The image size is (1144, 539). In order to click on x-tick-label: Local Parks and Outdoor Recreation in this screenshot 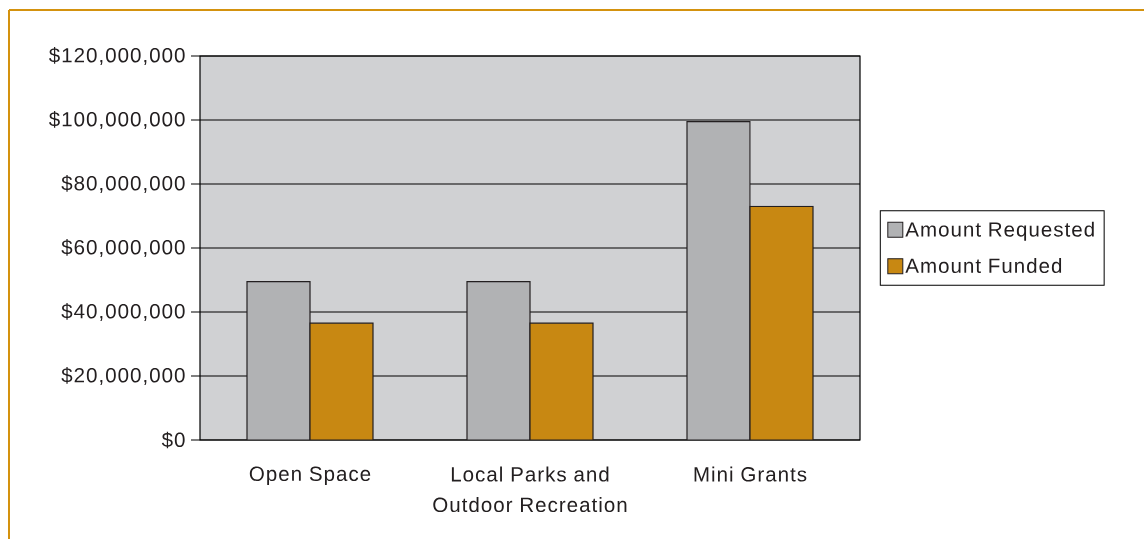, I will do `click(530, 489)`.